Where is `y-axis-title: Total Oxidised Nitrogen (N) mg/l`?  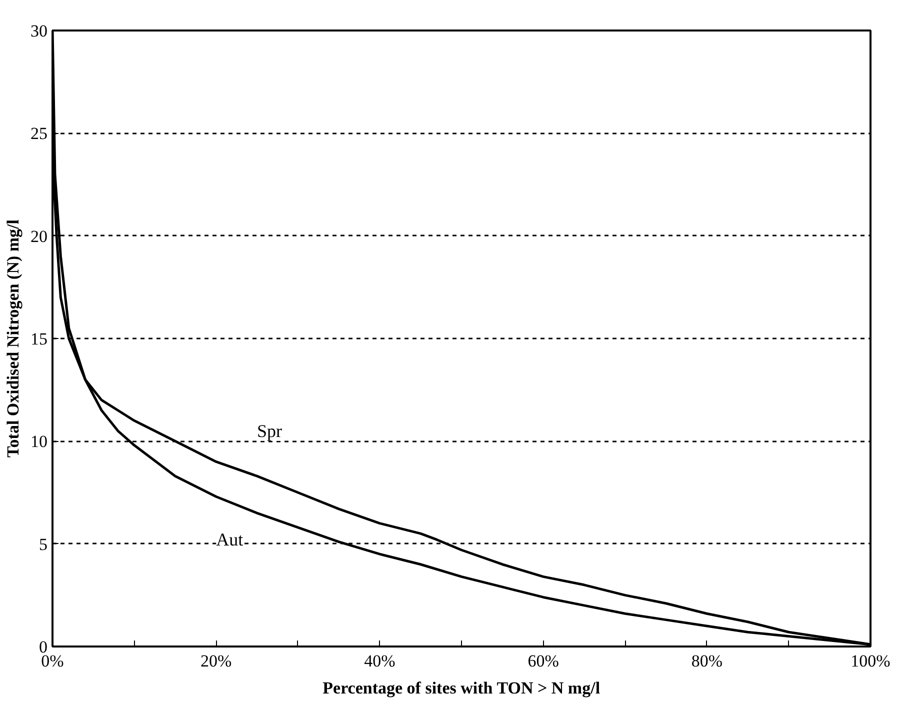 y-axis-title: Total Oxidised Nitrogen (N) mg/l is located at coordinates (13, 338).